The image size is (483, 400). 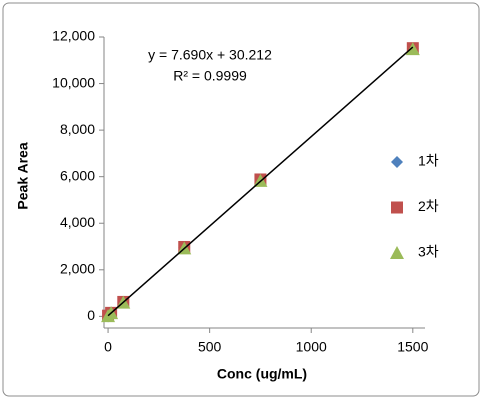 What do you see at coordinates (428, 161) in the screenshot?
I see `legend-label: 1차` at bounding box center [428, 161].